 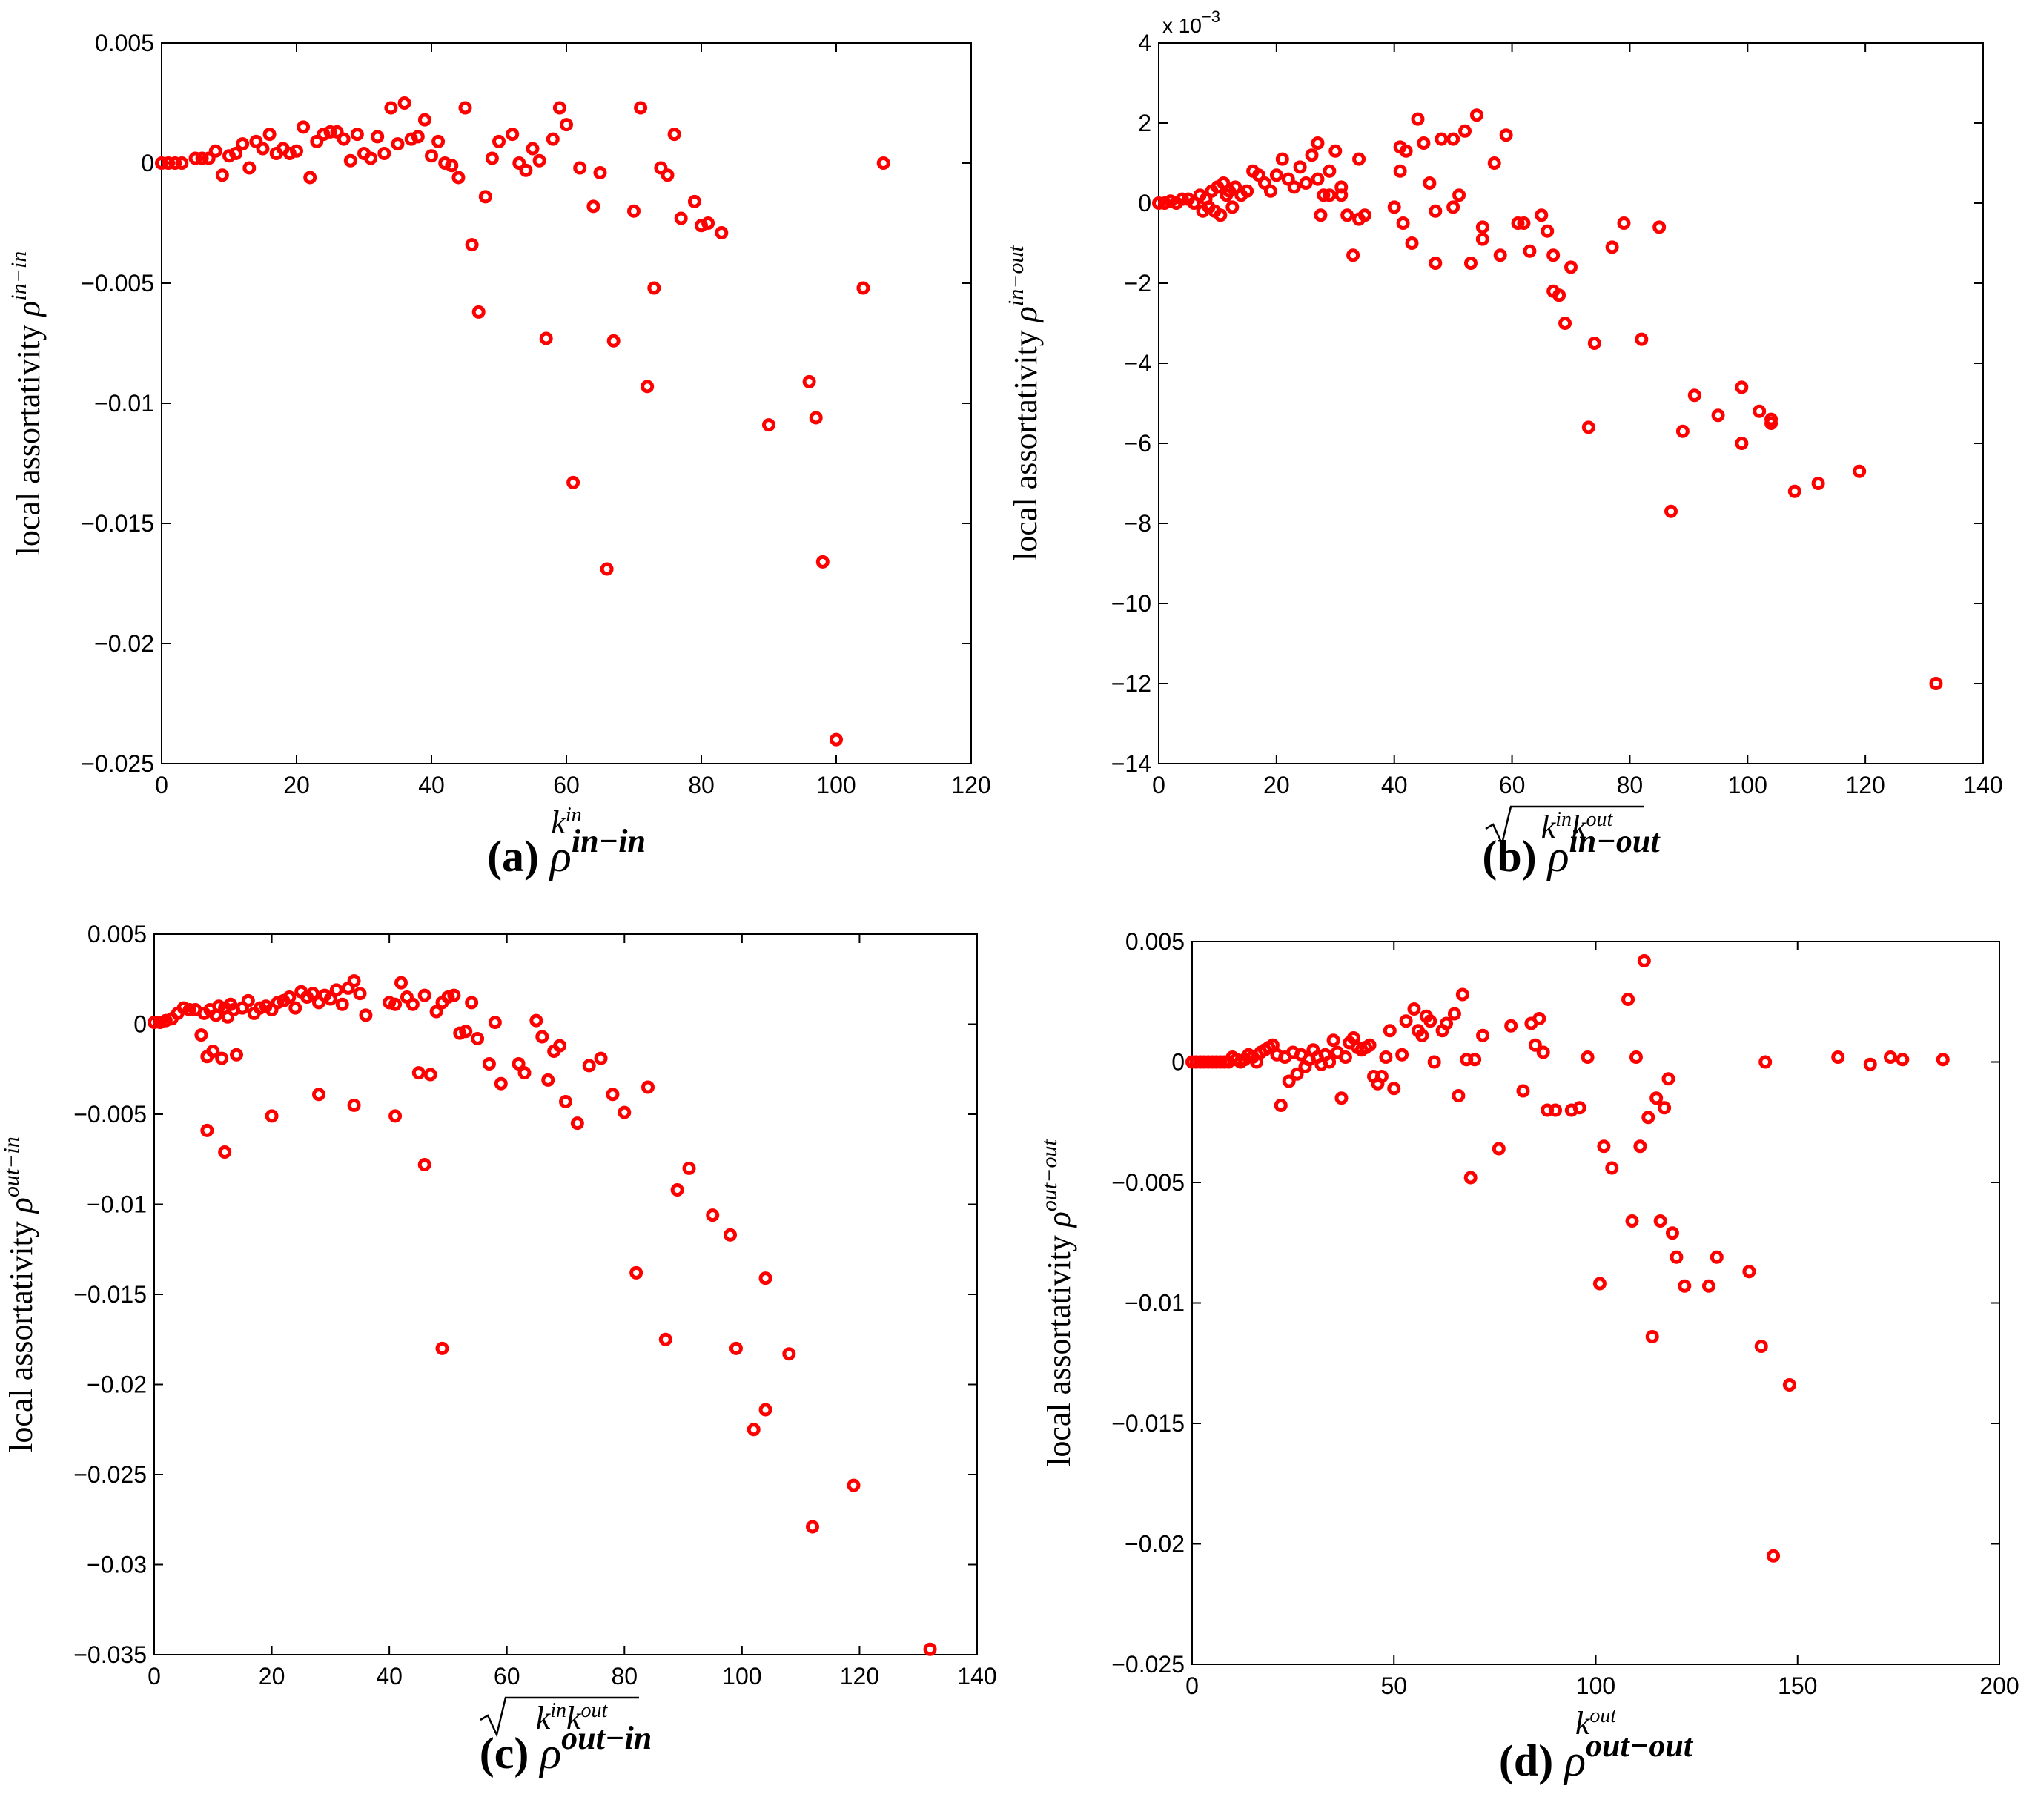 What do you see at coordinates (1155, 1544) in the screenshot?
I see `y-tick-label: −0.02` at bounding box center [1155, 1544].